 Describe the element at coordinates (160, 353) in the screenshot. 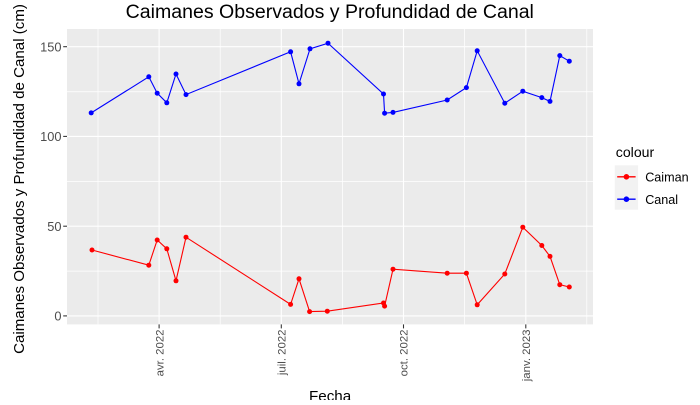

I see `svg-text: avr. 2022` at that location.